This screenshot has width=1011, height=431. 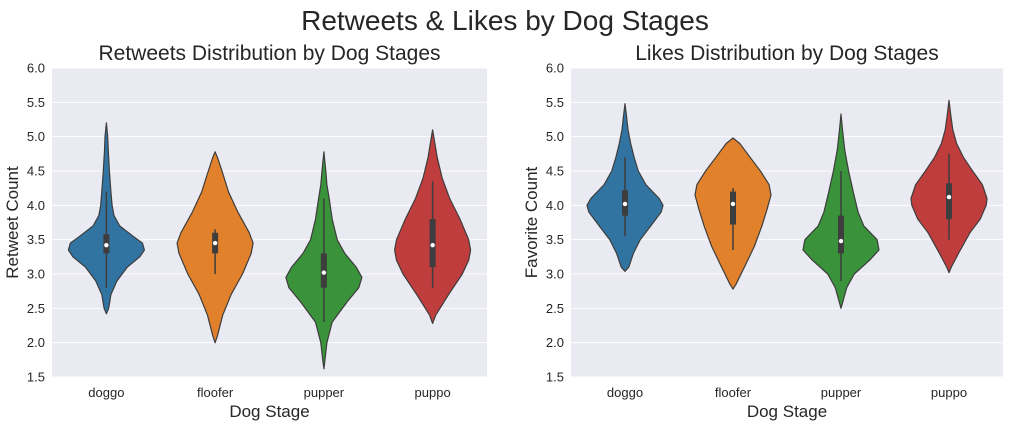 What do you see at coordinates (505, 20) in the screenshot?
I see `figure-title: Retweets & Likes by Dog Stages` at bounding box center [505, 20].